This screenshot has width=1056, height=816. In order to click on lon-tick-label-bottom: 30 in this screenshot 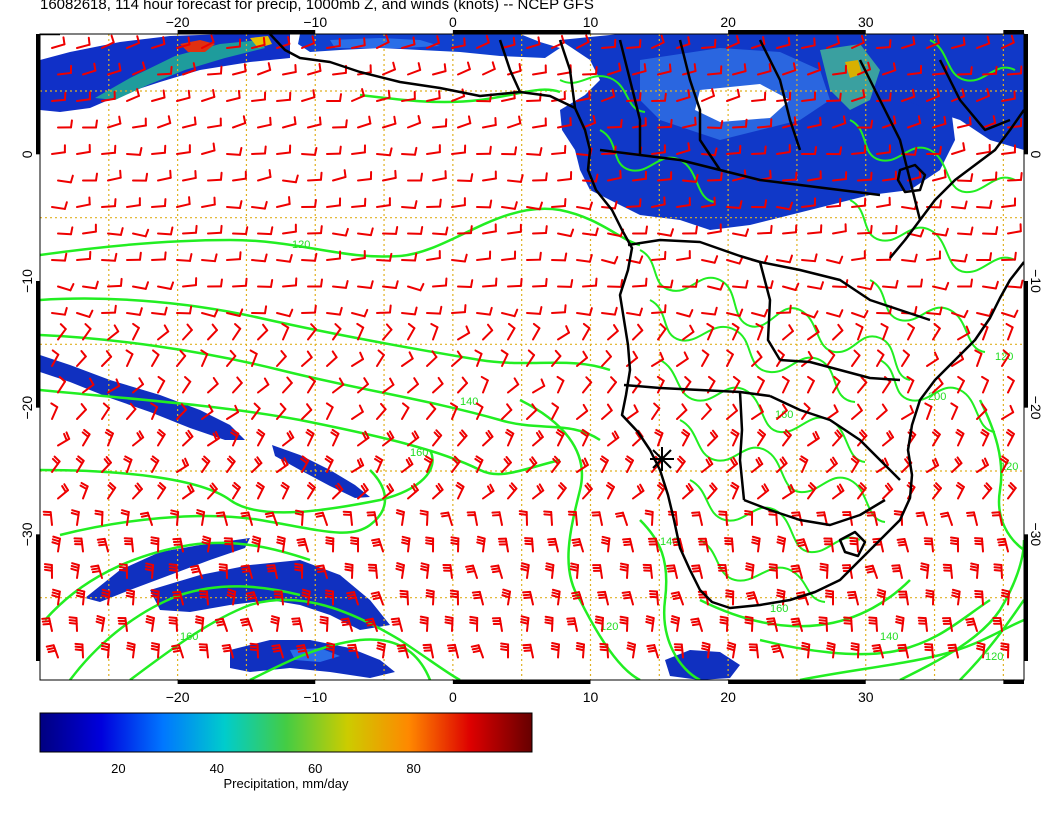, I will do `click(866, 697)`.